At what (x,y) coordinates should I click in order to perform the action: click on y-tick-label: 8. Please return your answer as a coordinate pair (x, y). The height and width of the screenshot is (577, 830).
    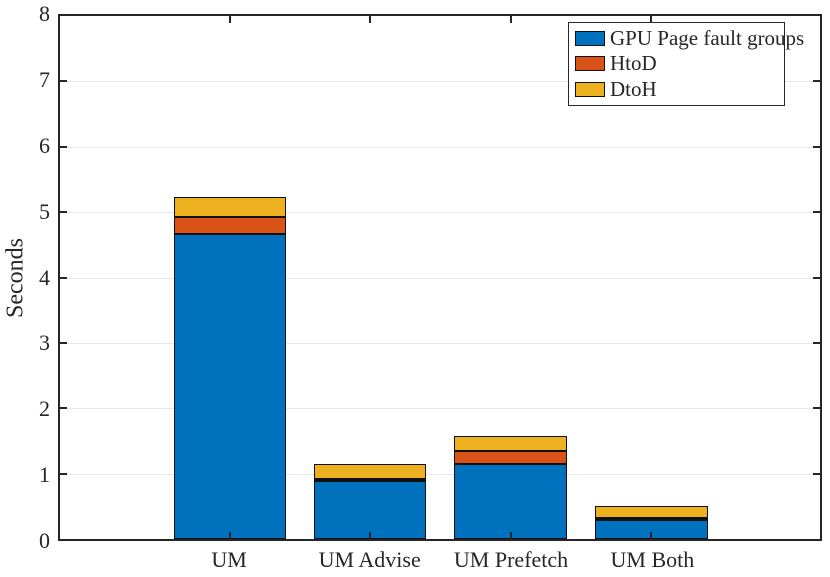
    Looking at the image, I should click on (44, 13).